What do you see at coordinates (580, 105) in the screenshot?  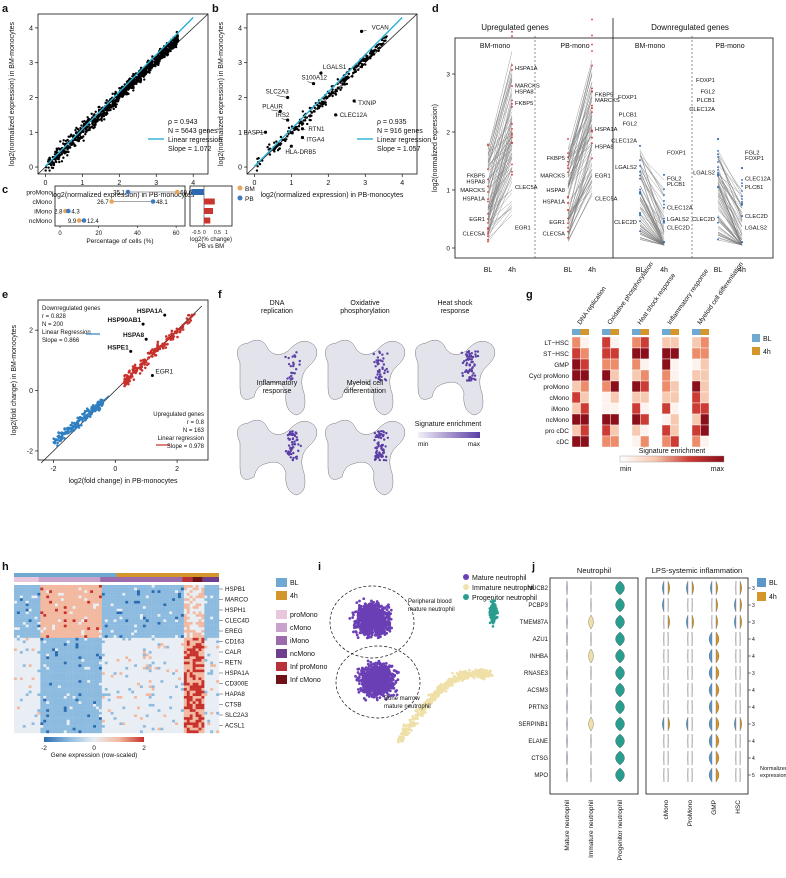 I see `gene-trajectory-pb-up` at bounding box center [580, 105].